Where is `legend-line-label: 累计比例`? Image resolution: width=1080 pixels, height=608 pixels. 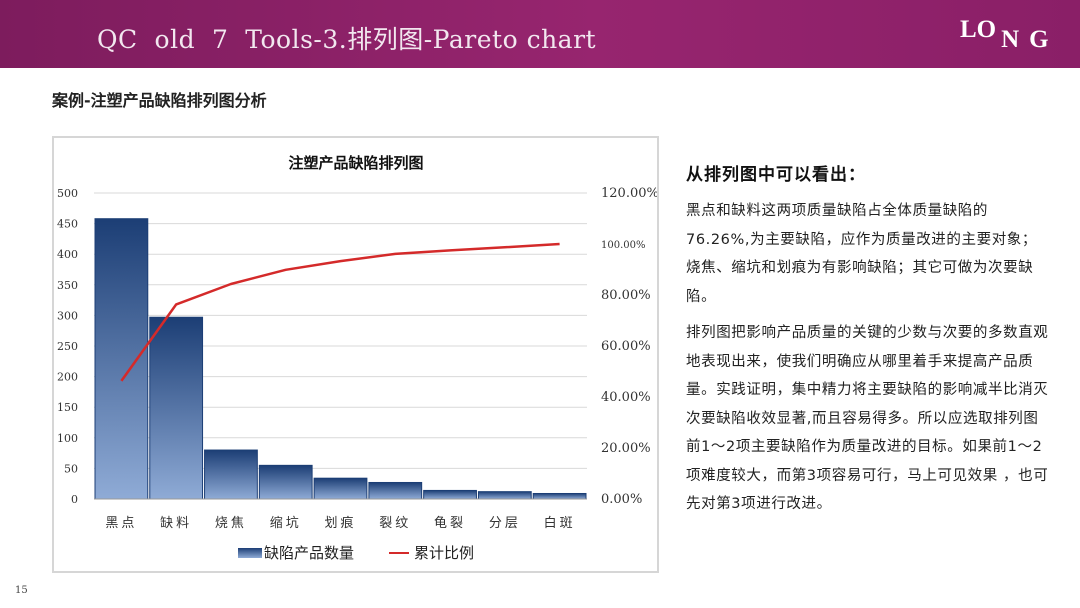 legend-line-label: 累计比例 is located at coordinates (444, 553).